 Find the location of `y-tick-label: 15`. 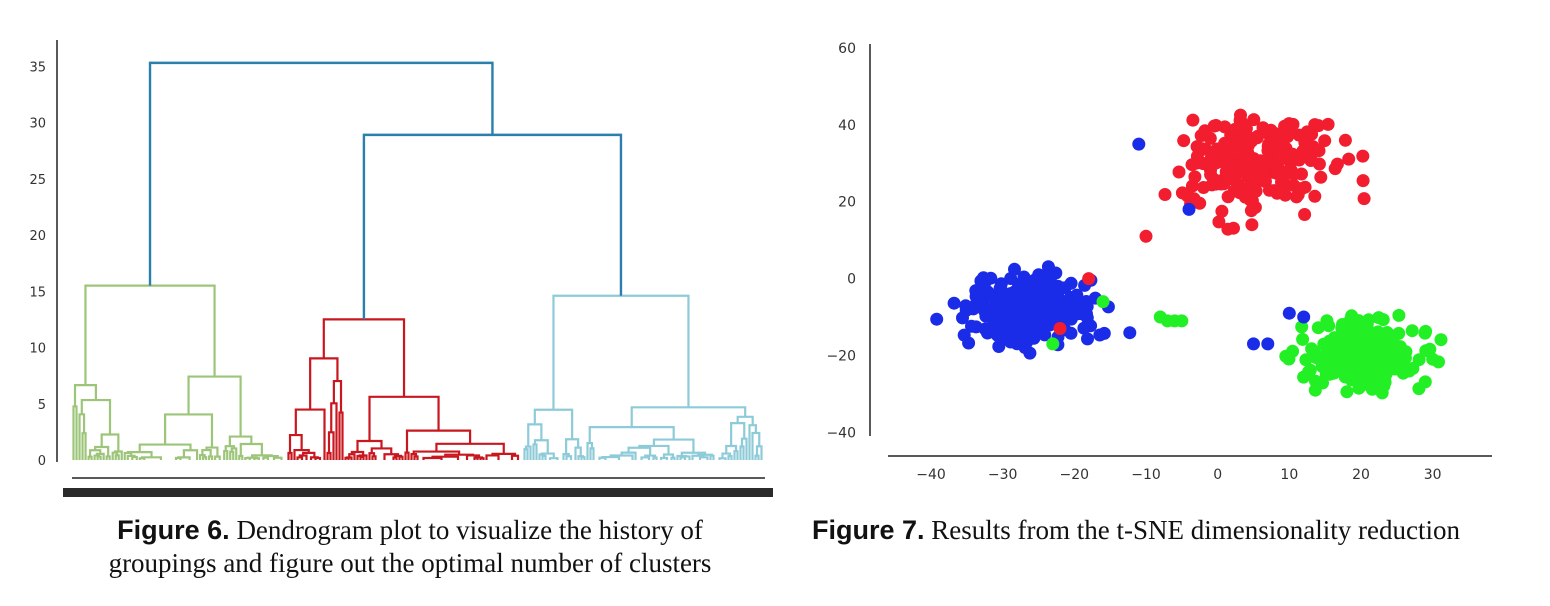

y-tick-label: 15 is located at coordinates (37, 292).